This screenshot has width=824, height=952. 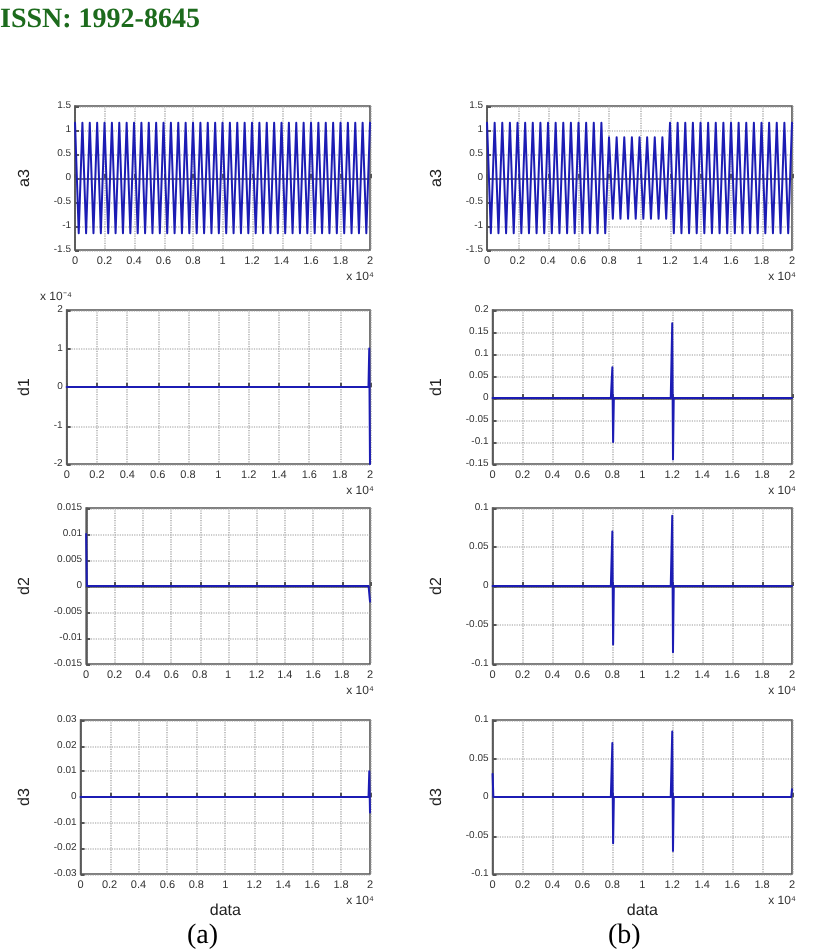 I want to click on text: (b), so click(x=625, y=936).